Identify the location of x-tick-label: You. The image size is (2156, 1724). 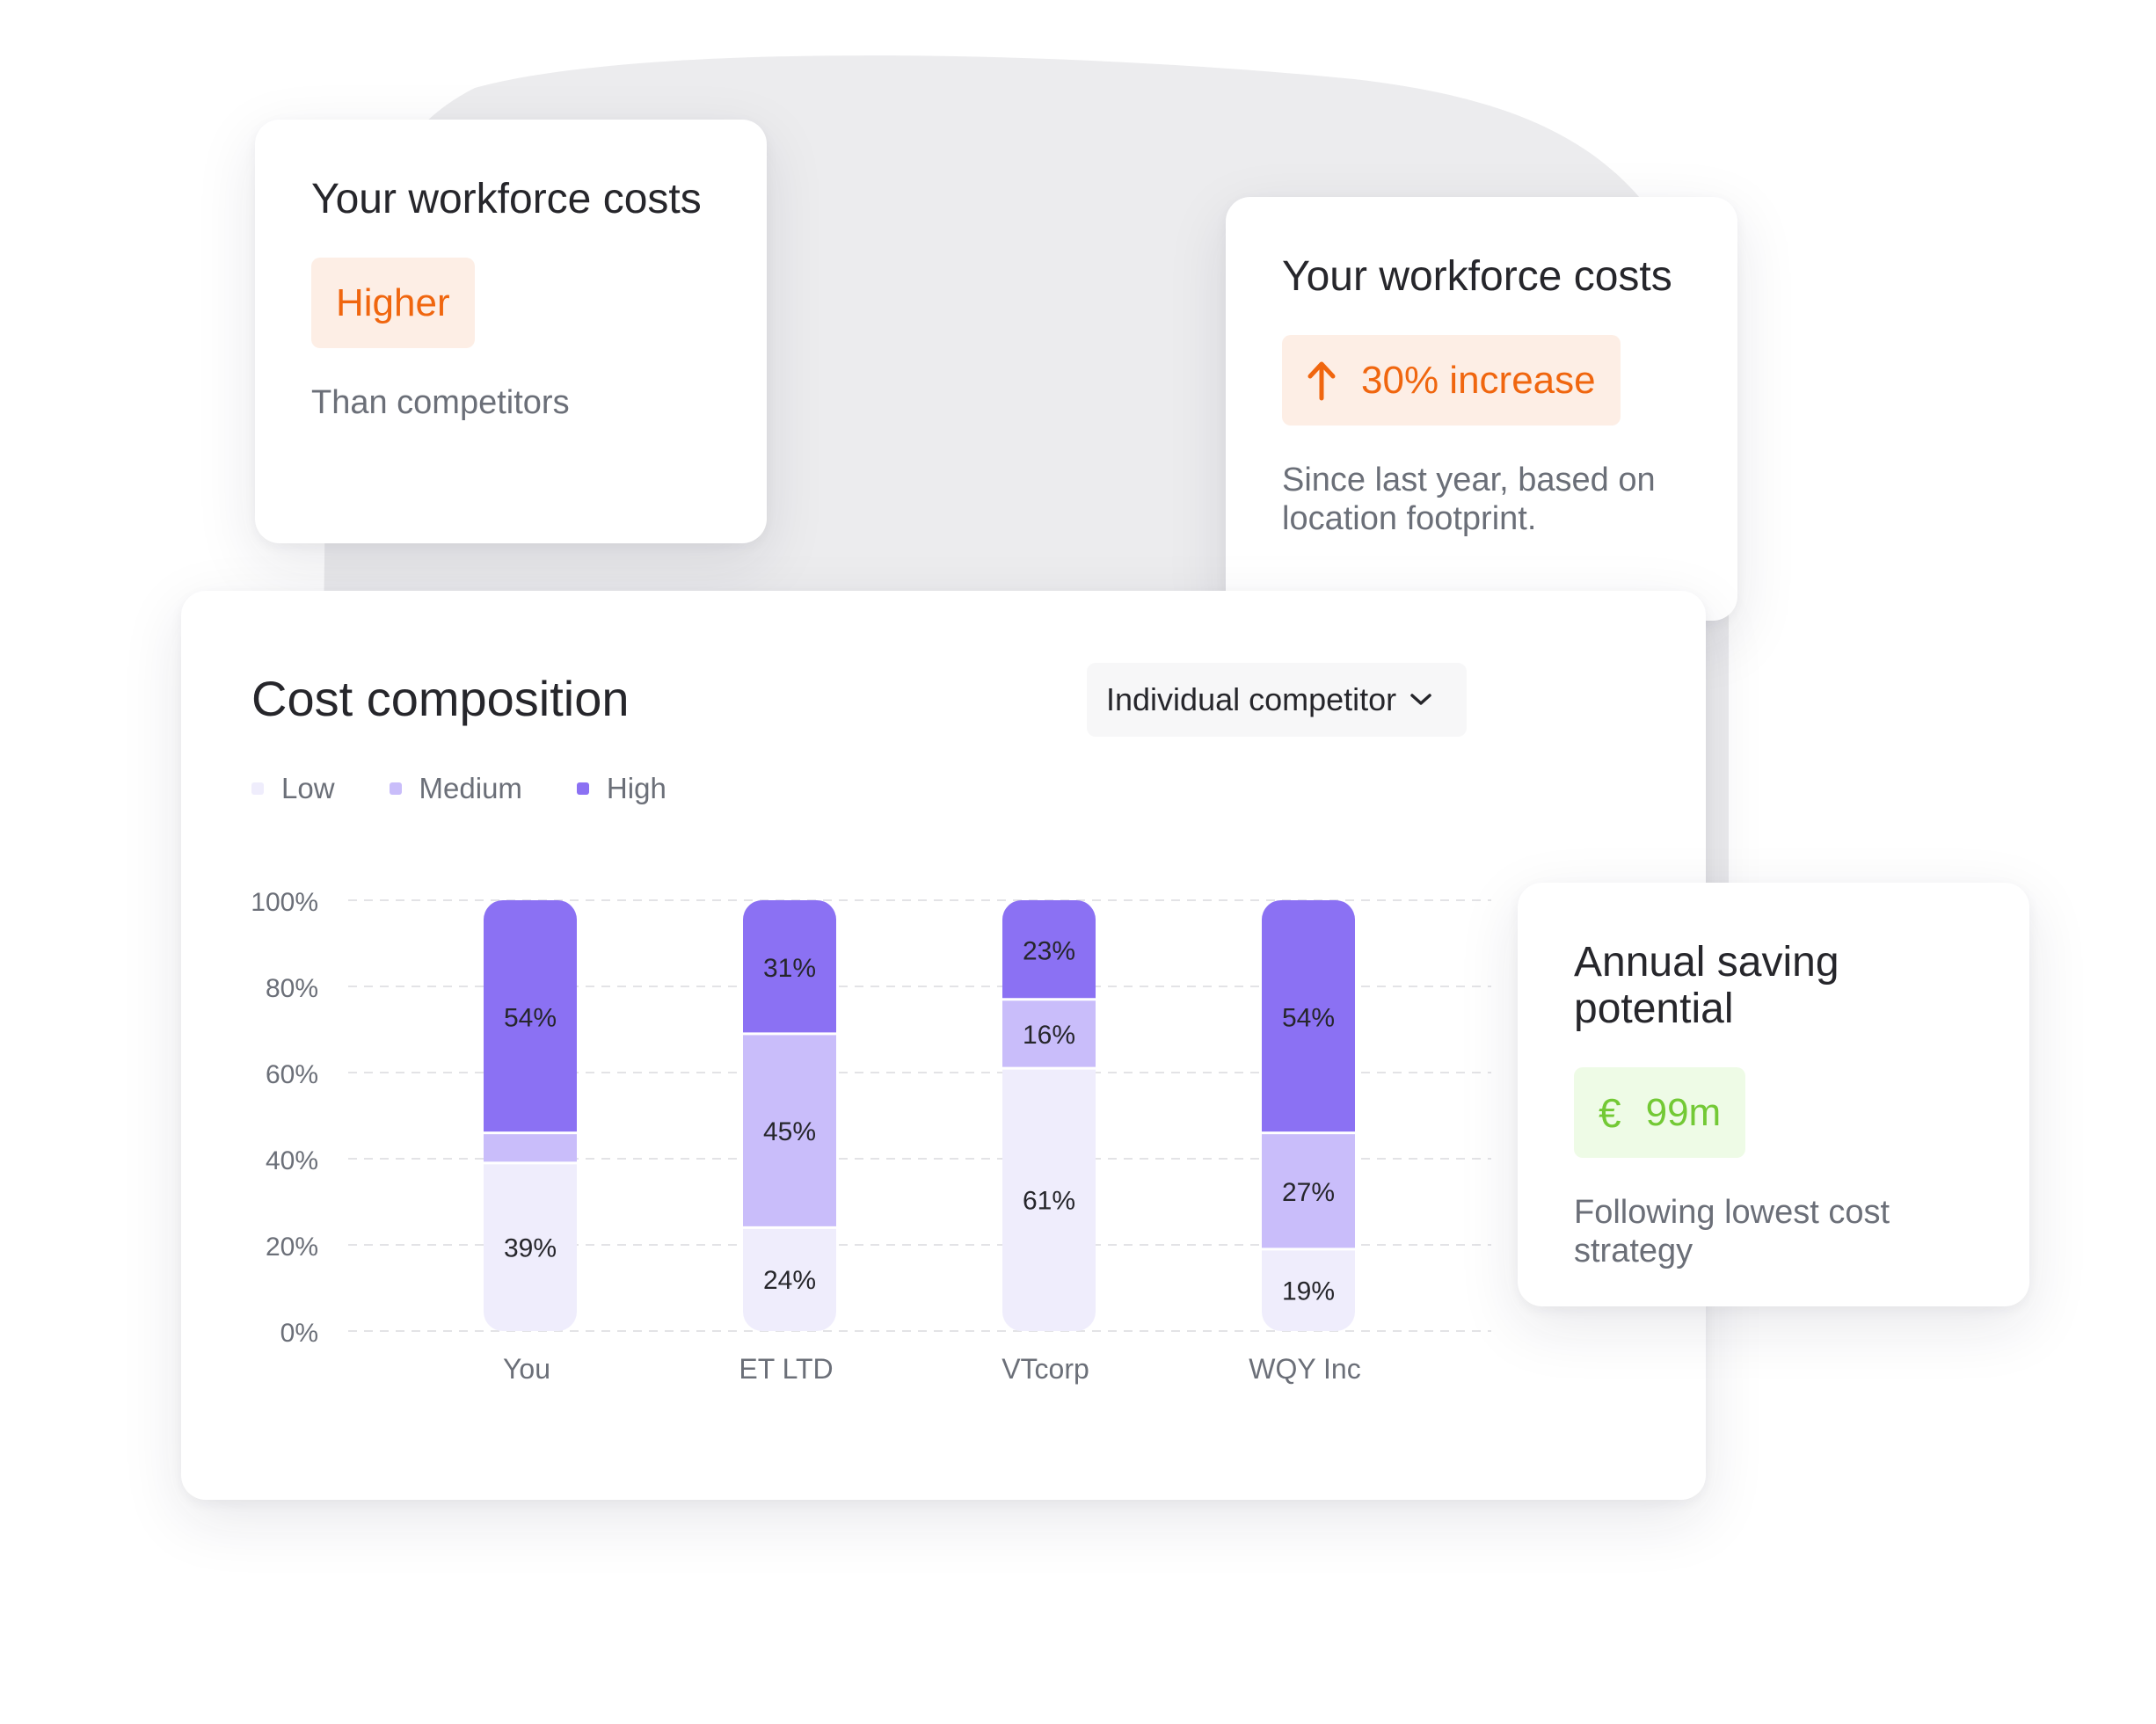
(526, 1369).